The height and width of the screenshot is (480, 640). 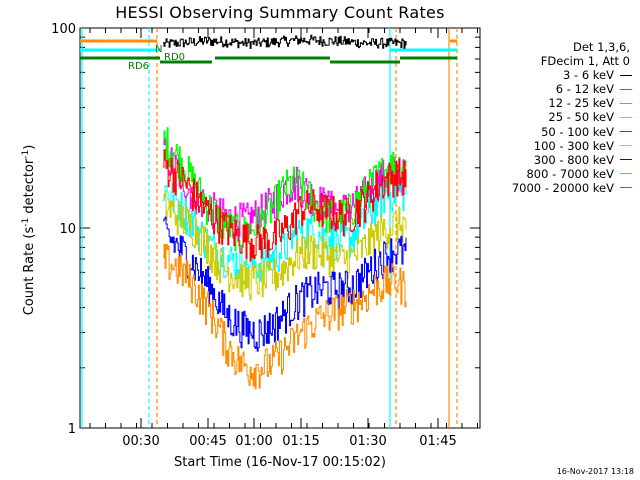 I want to click on y-axis-label: Count Rate (s-1 detector-1), so click(x=29, y=230).